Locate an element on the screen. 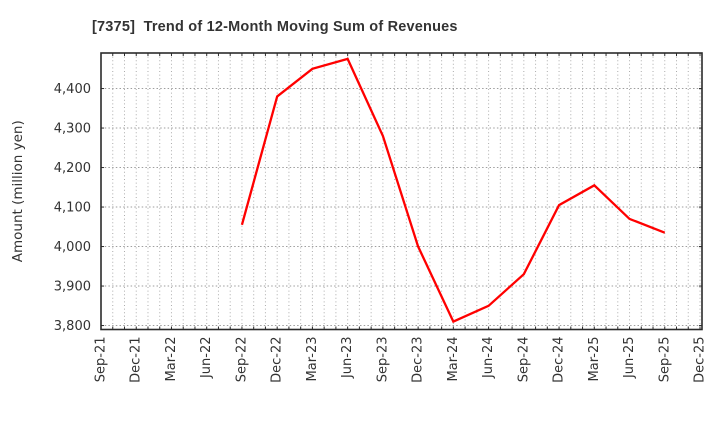  x-axis-tick-label: Dec-21 is located at coordinates (136, 360).